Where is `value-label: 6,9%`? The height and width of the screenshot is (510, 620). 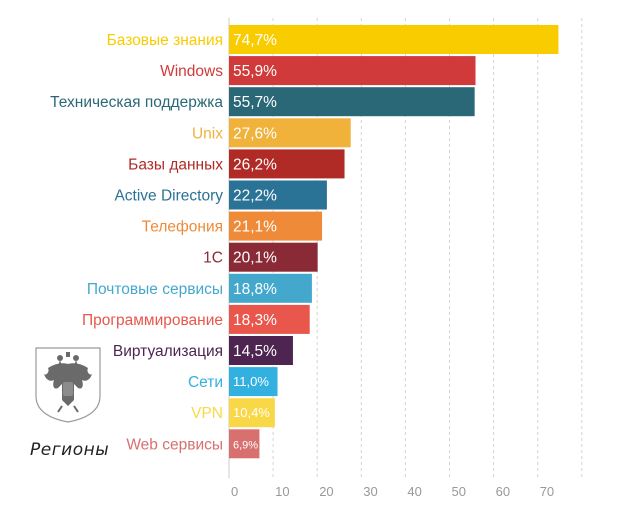
value-label: 6,9% is located at coordinates (245, 445).